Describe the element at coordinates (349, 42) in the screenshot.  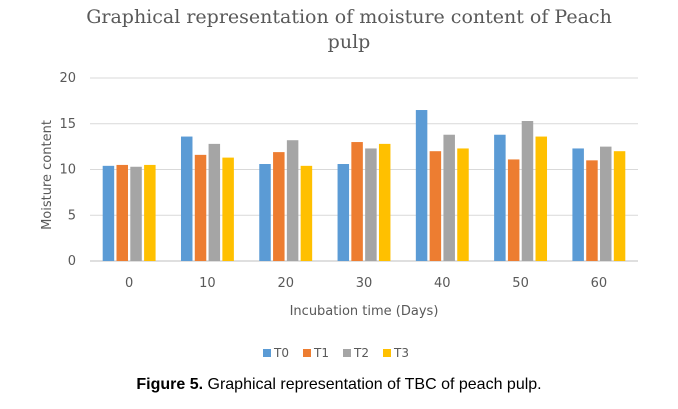
I see `chart-title-line2: pulp` at that location.